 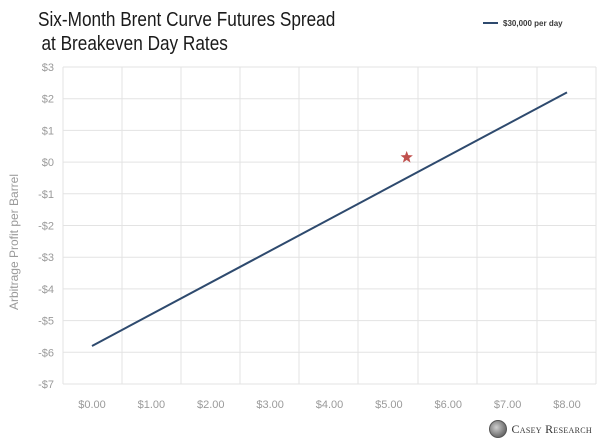 What do you see at coordinates (270, 405) in the screenshot?
I see `x-tick-label: $3.00` at bounding box center [270, 405].